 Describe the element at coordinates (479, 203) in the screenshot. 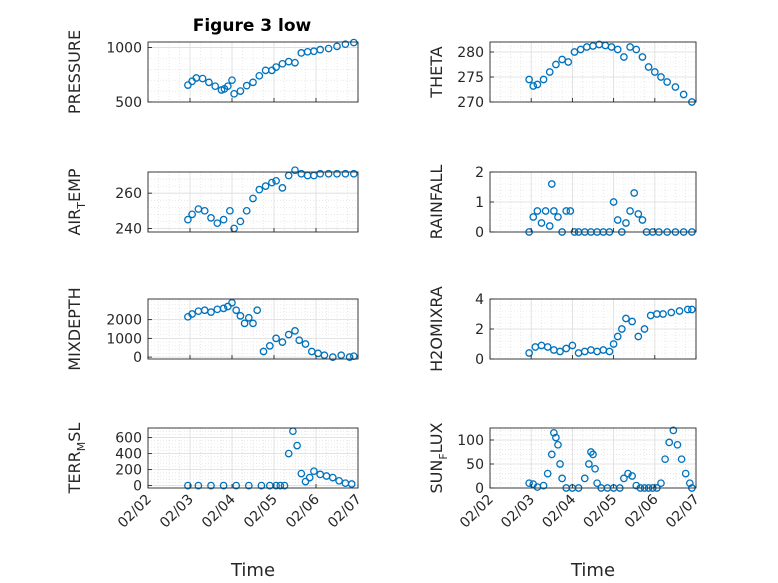

I see `y-tick-label: 1` at that location.